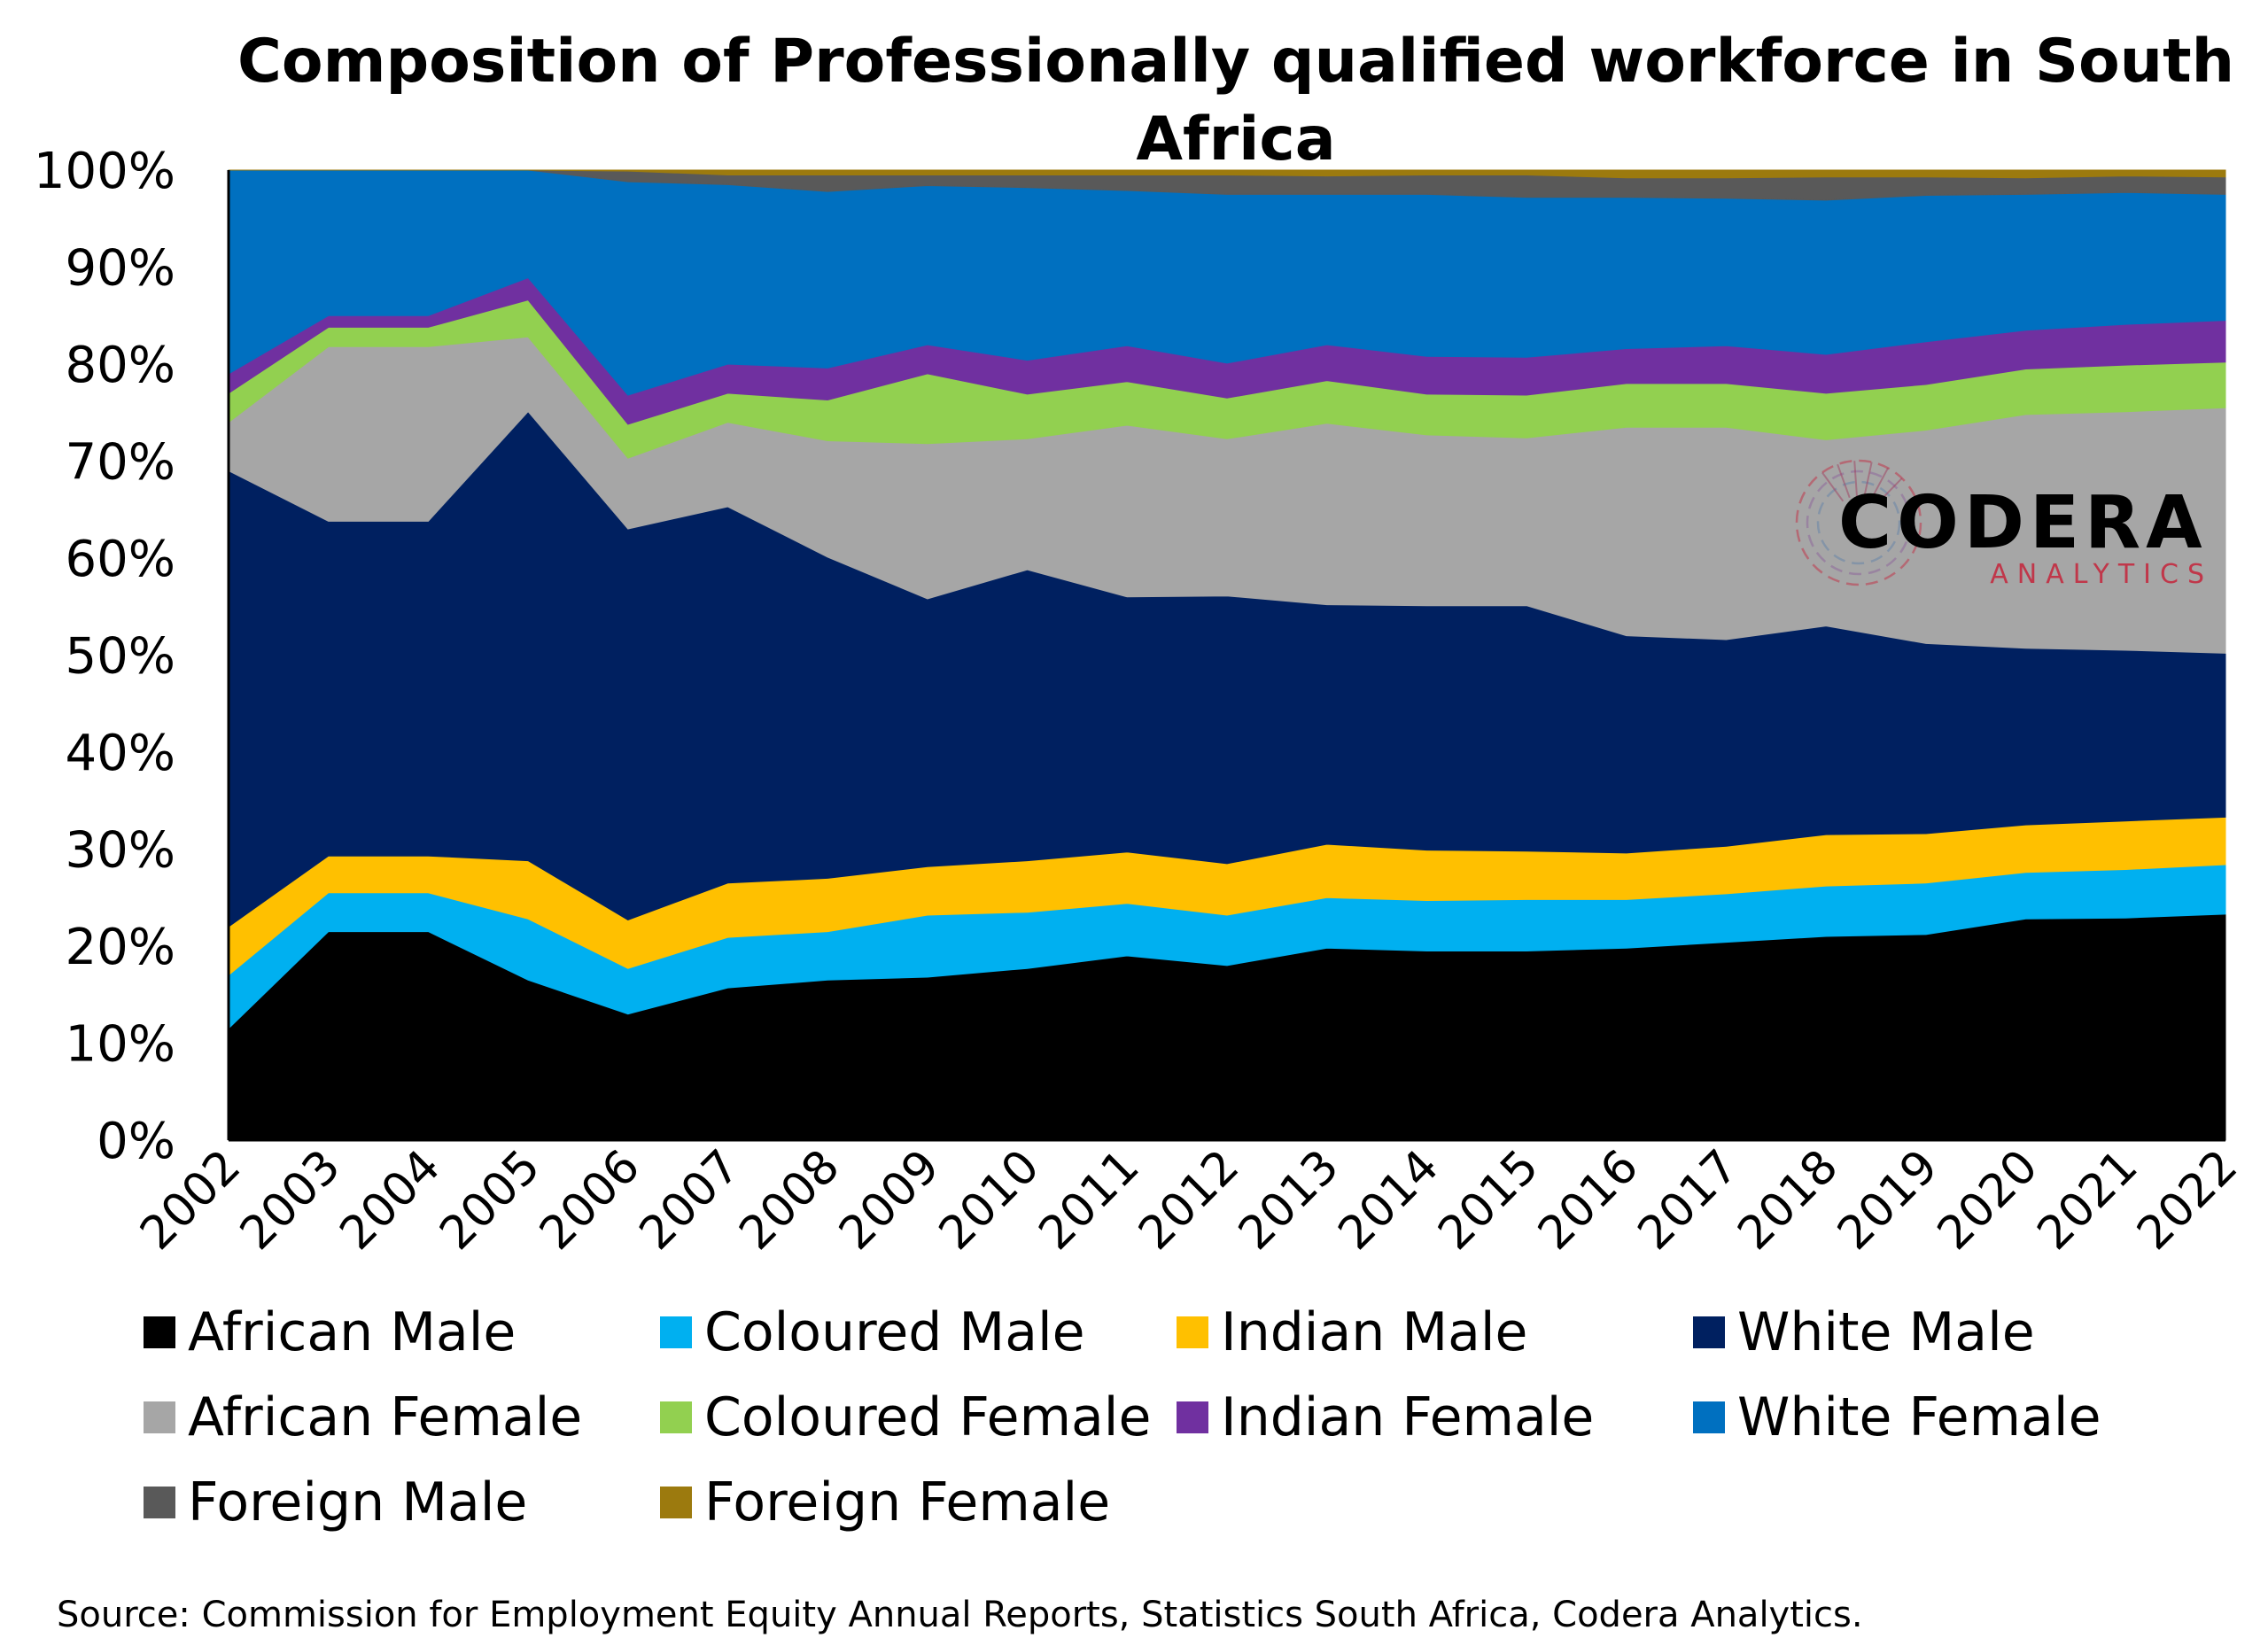 The height and width of the screenshot is (1638, 2268). I want to click on legend-item-white-male: White Male, so click(1864, 1332).